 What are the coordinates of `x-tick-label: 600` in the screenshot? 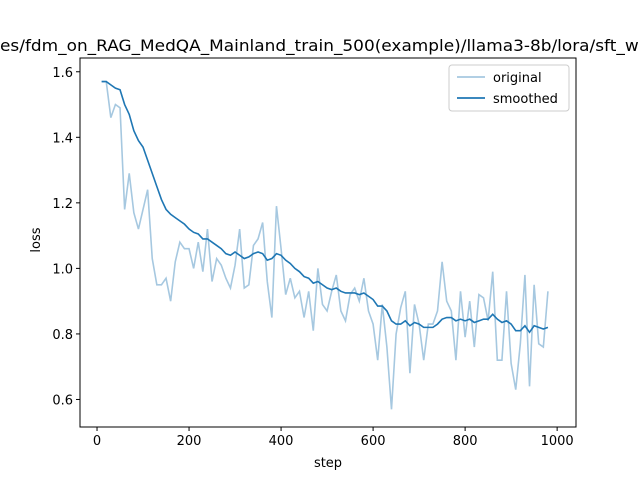 It's located at (373, 441).